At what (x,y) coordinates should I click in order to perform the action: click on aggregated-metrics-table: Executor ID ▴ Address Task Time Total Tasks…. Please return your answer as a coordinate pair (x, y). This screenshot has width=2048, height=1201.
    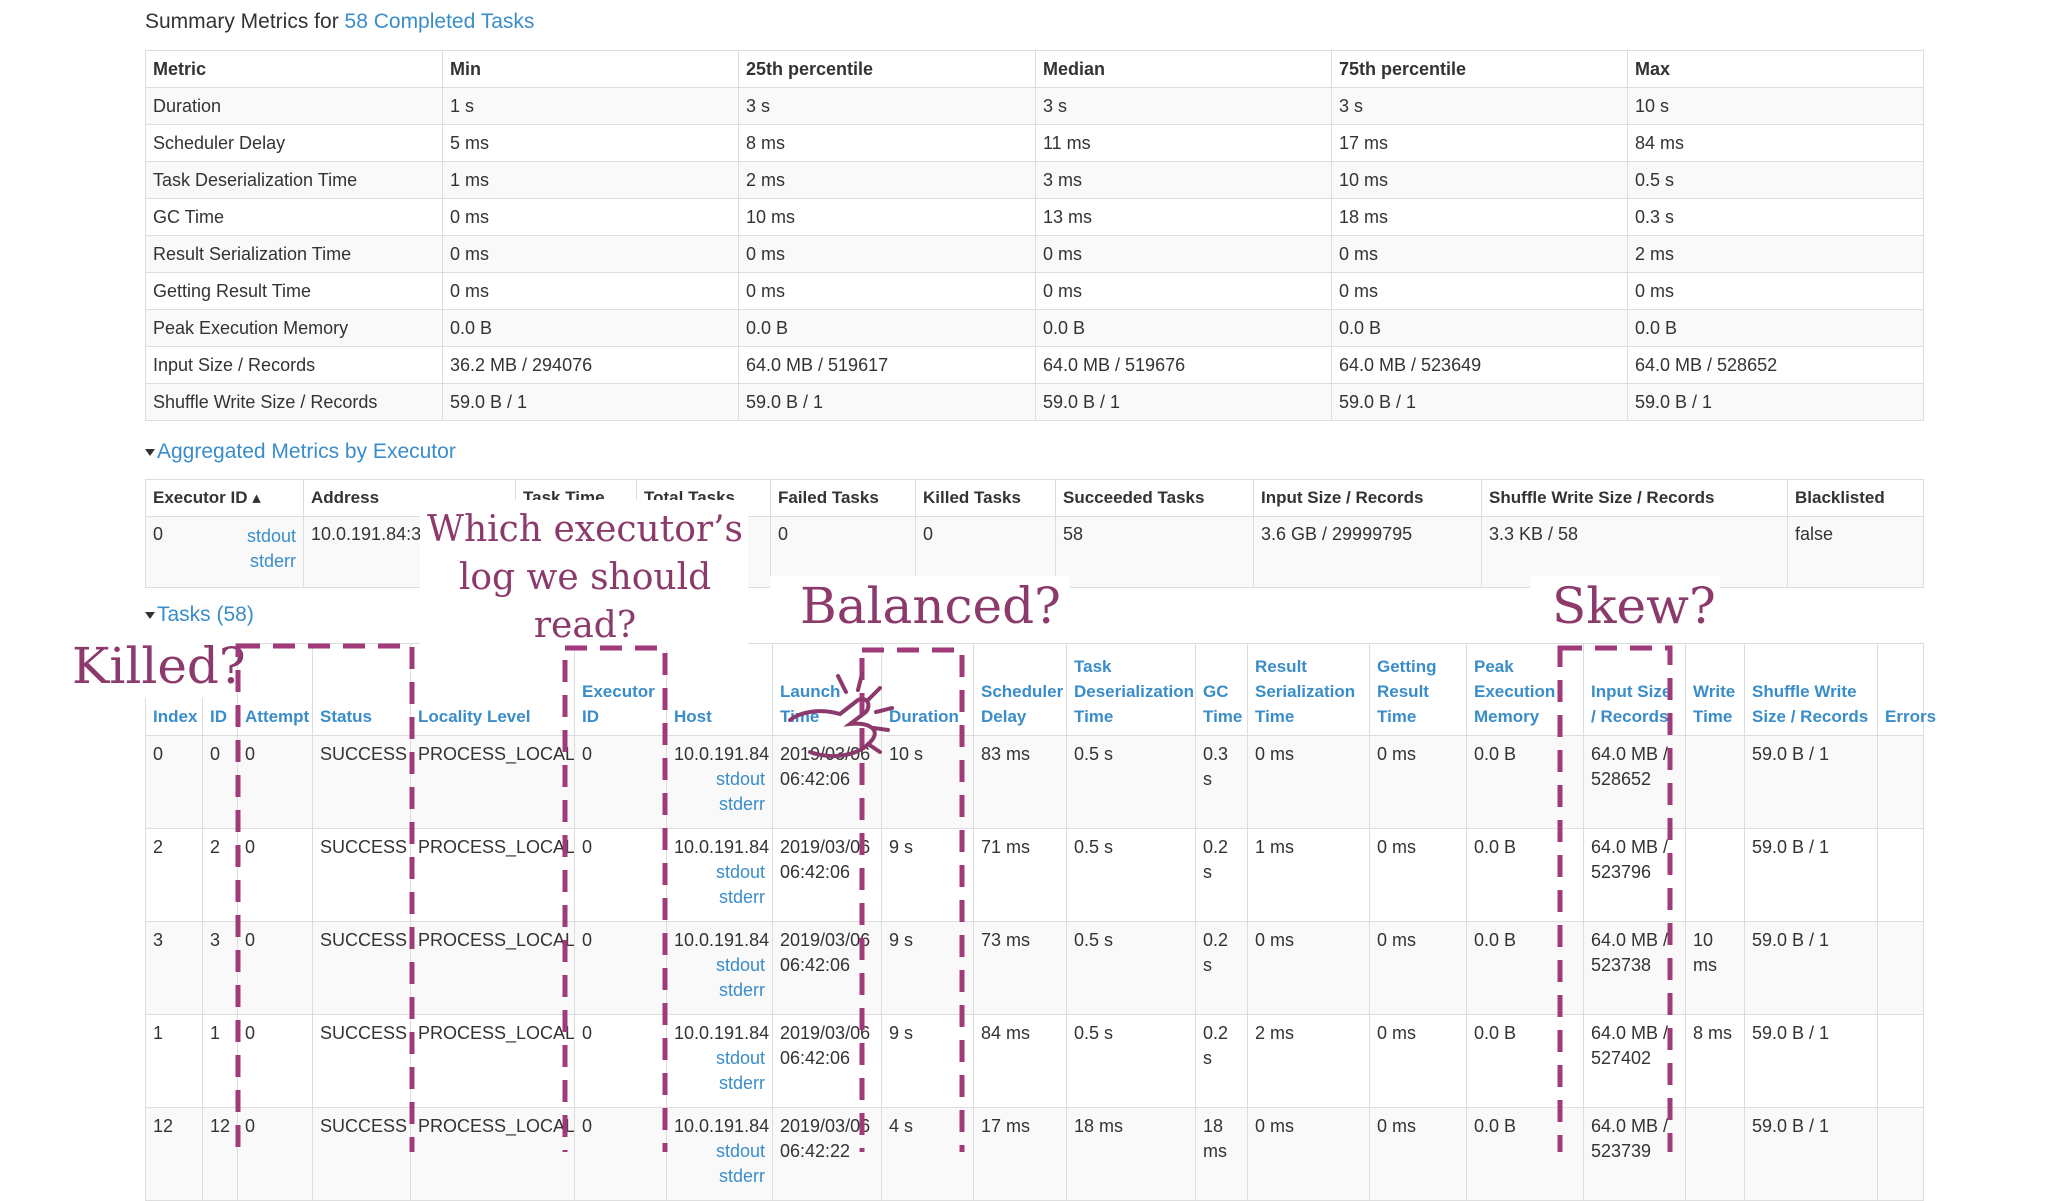
    Looking at the image, I should click on (1034, 533).